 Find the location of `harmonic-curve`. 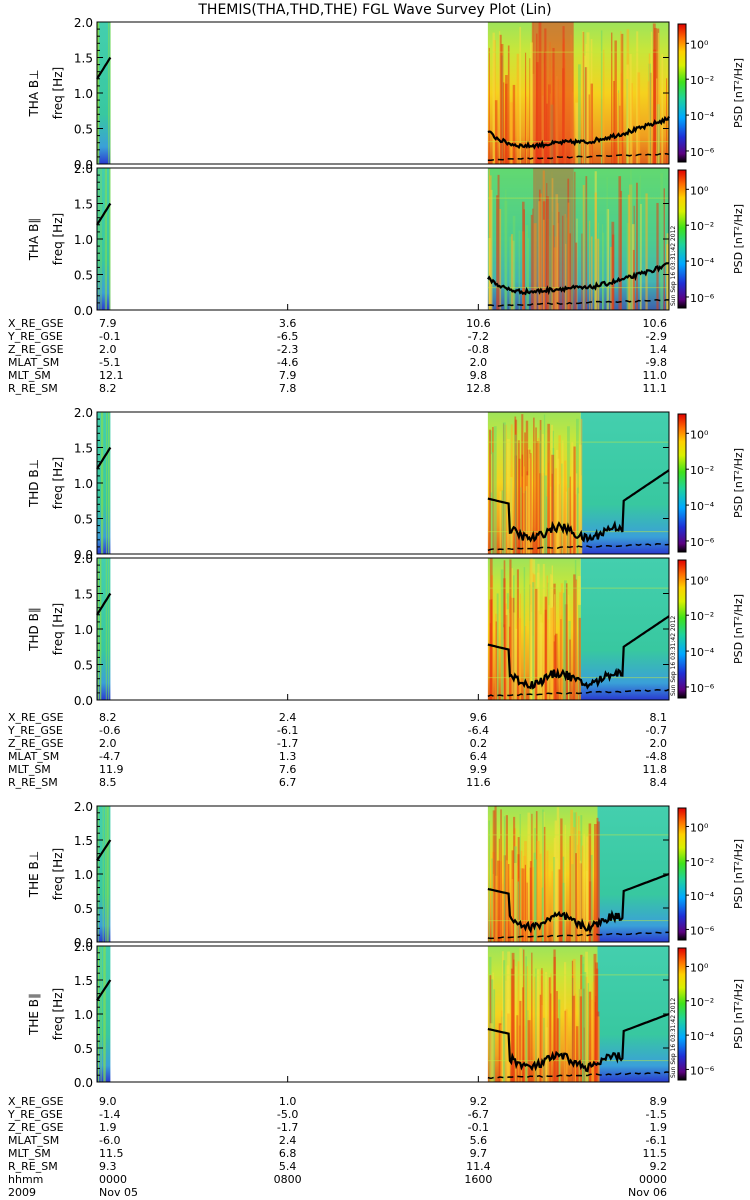

harmonic-curve is located at coordinates (578, 935).